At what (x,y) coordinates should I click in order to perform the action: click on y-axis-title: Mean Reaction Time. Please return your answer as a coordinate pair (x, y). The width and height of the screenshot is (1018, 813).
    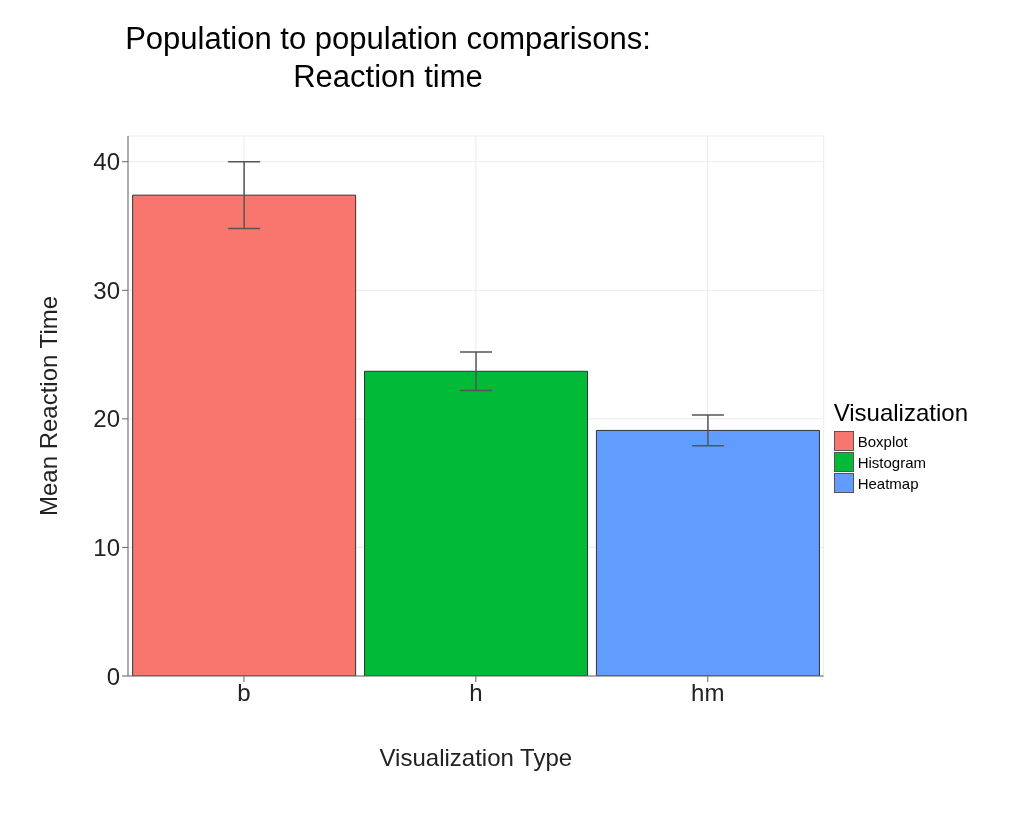
    Looking at the image, I should click on (48, 406).